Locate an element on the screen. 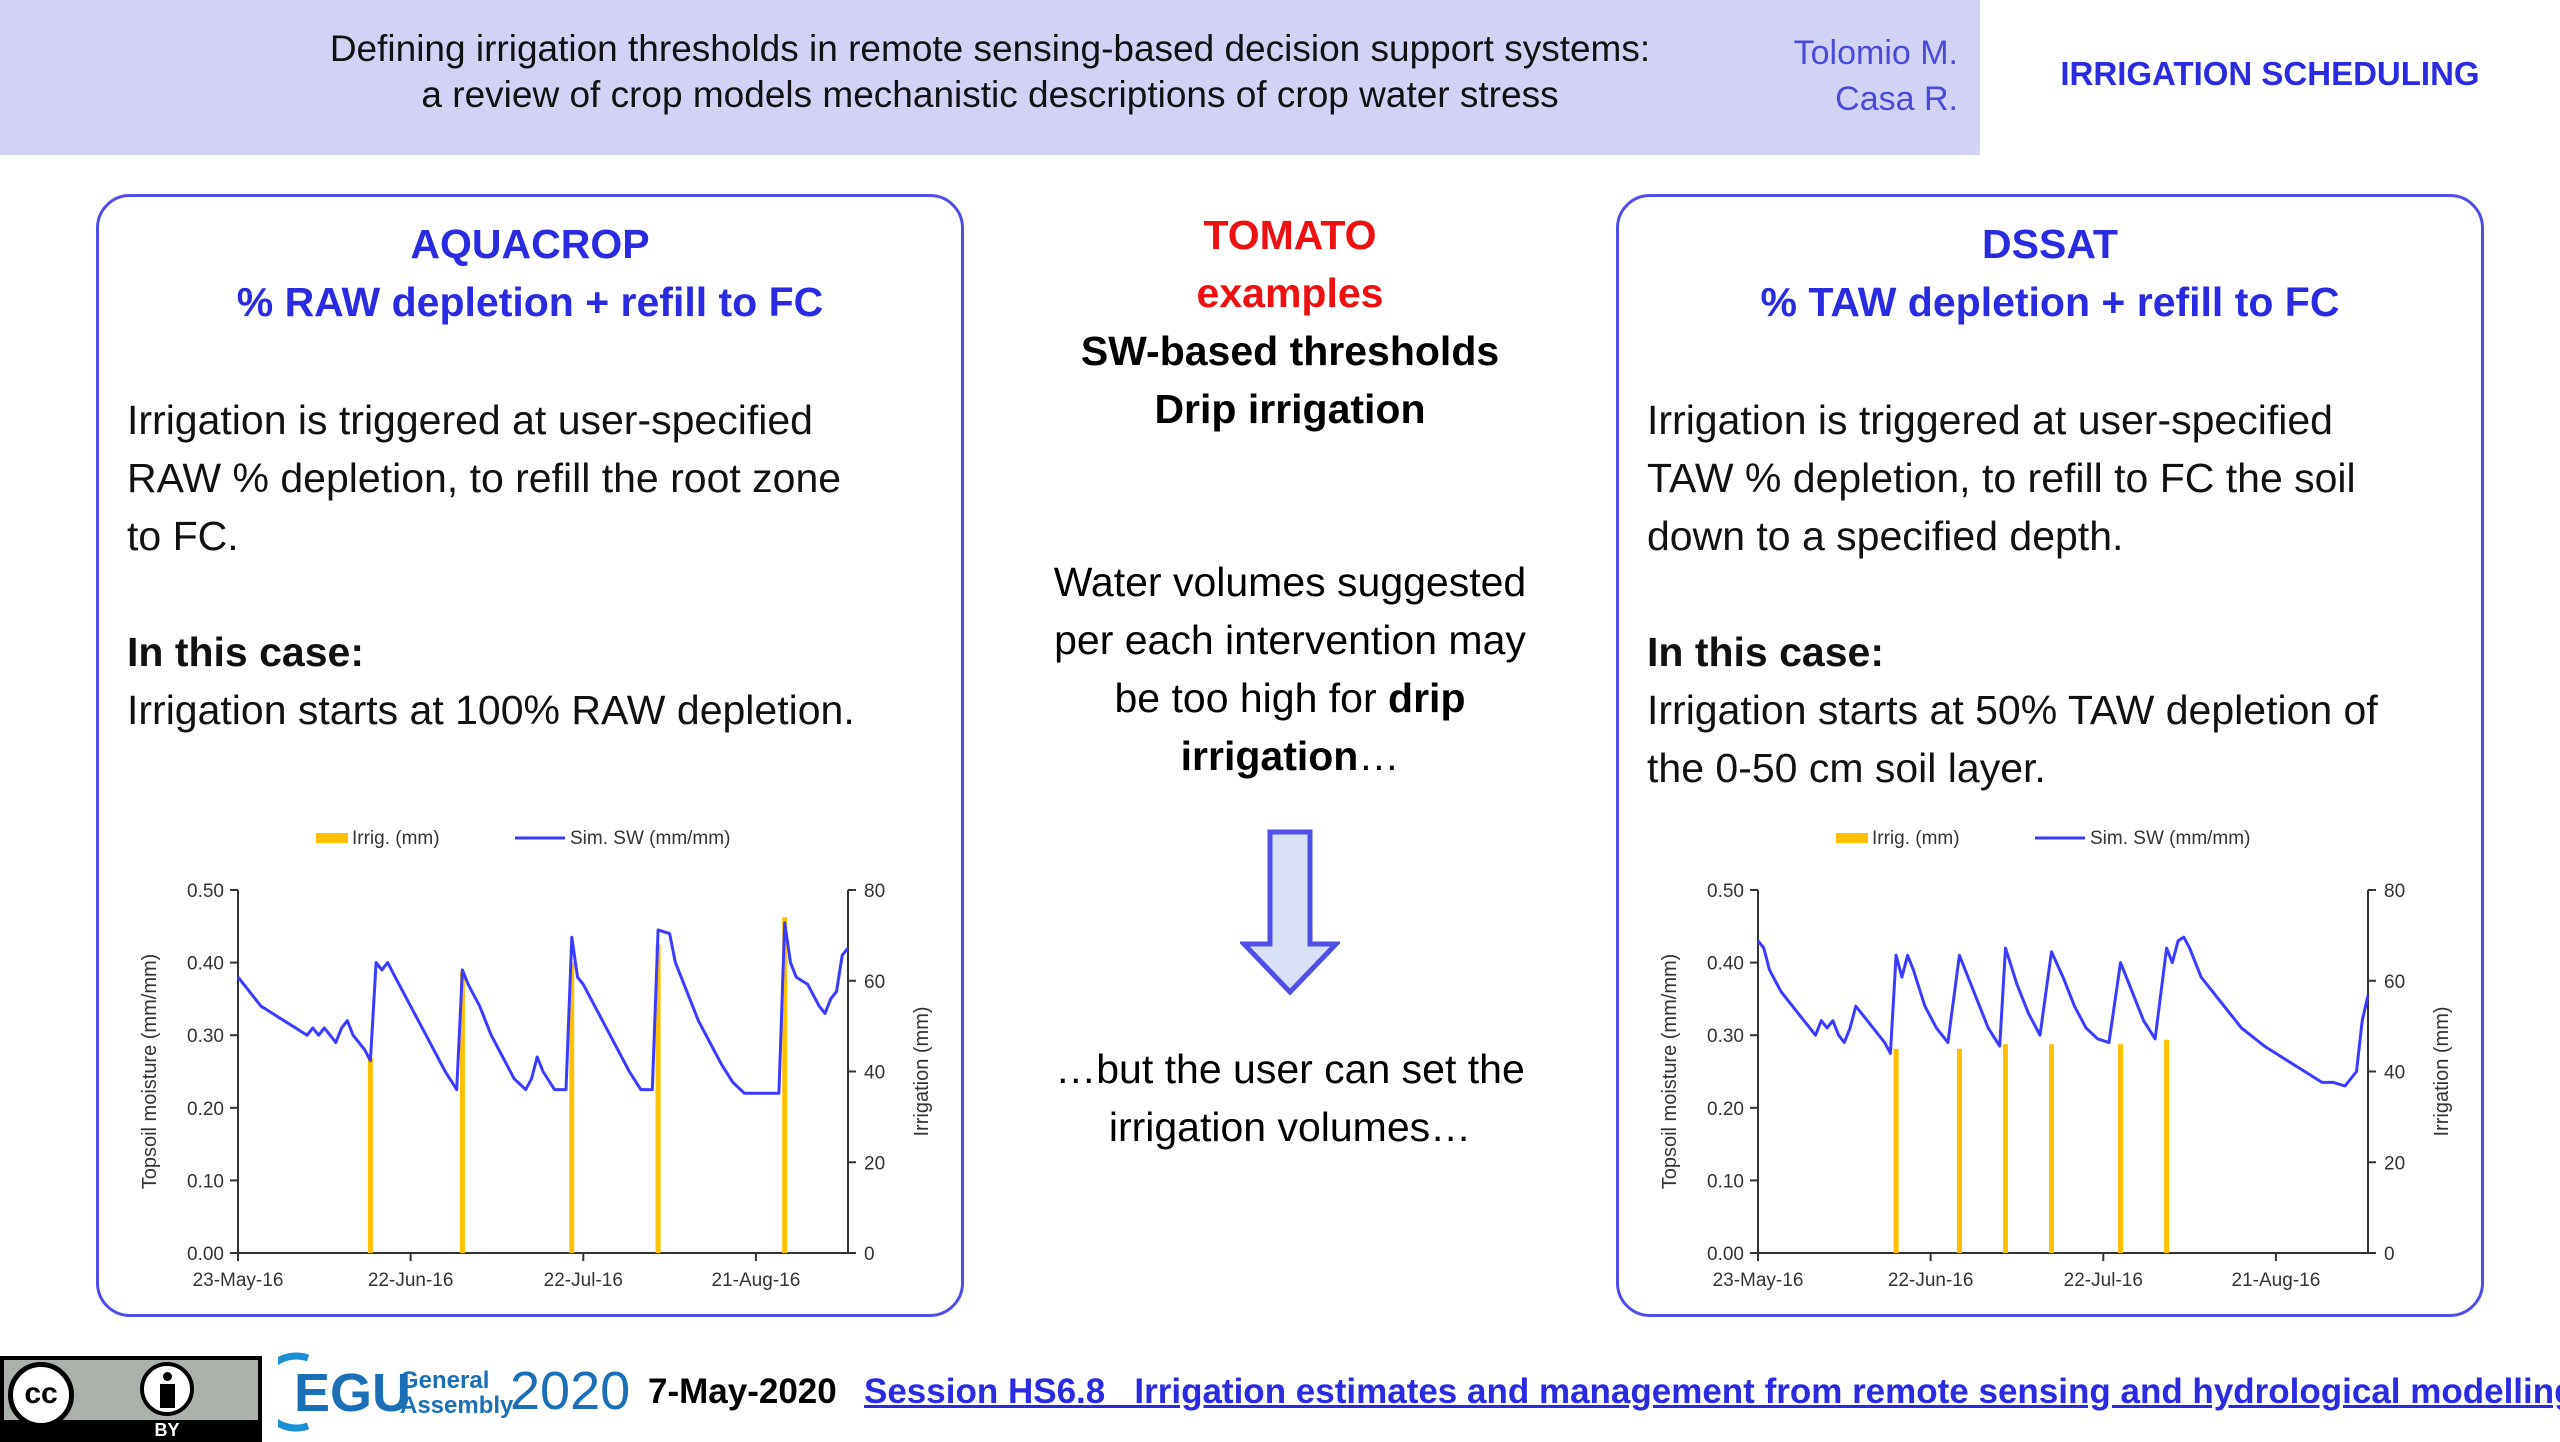 Image resolution: width=2560 pixels, height=1442 pixels. note-line: Water volumes suggested is located at coordinates (1290, 582).